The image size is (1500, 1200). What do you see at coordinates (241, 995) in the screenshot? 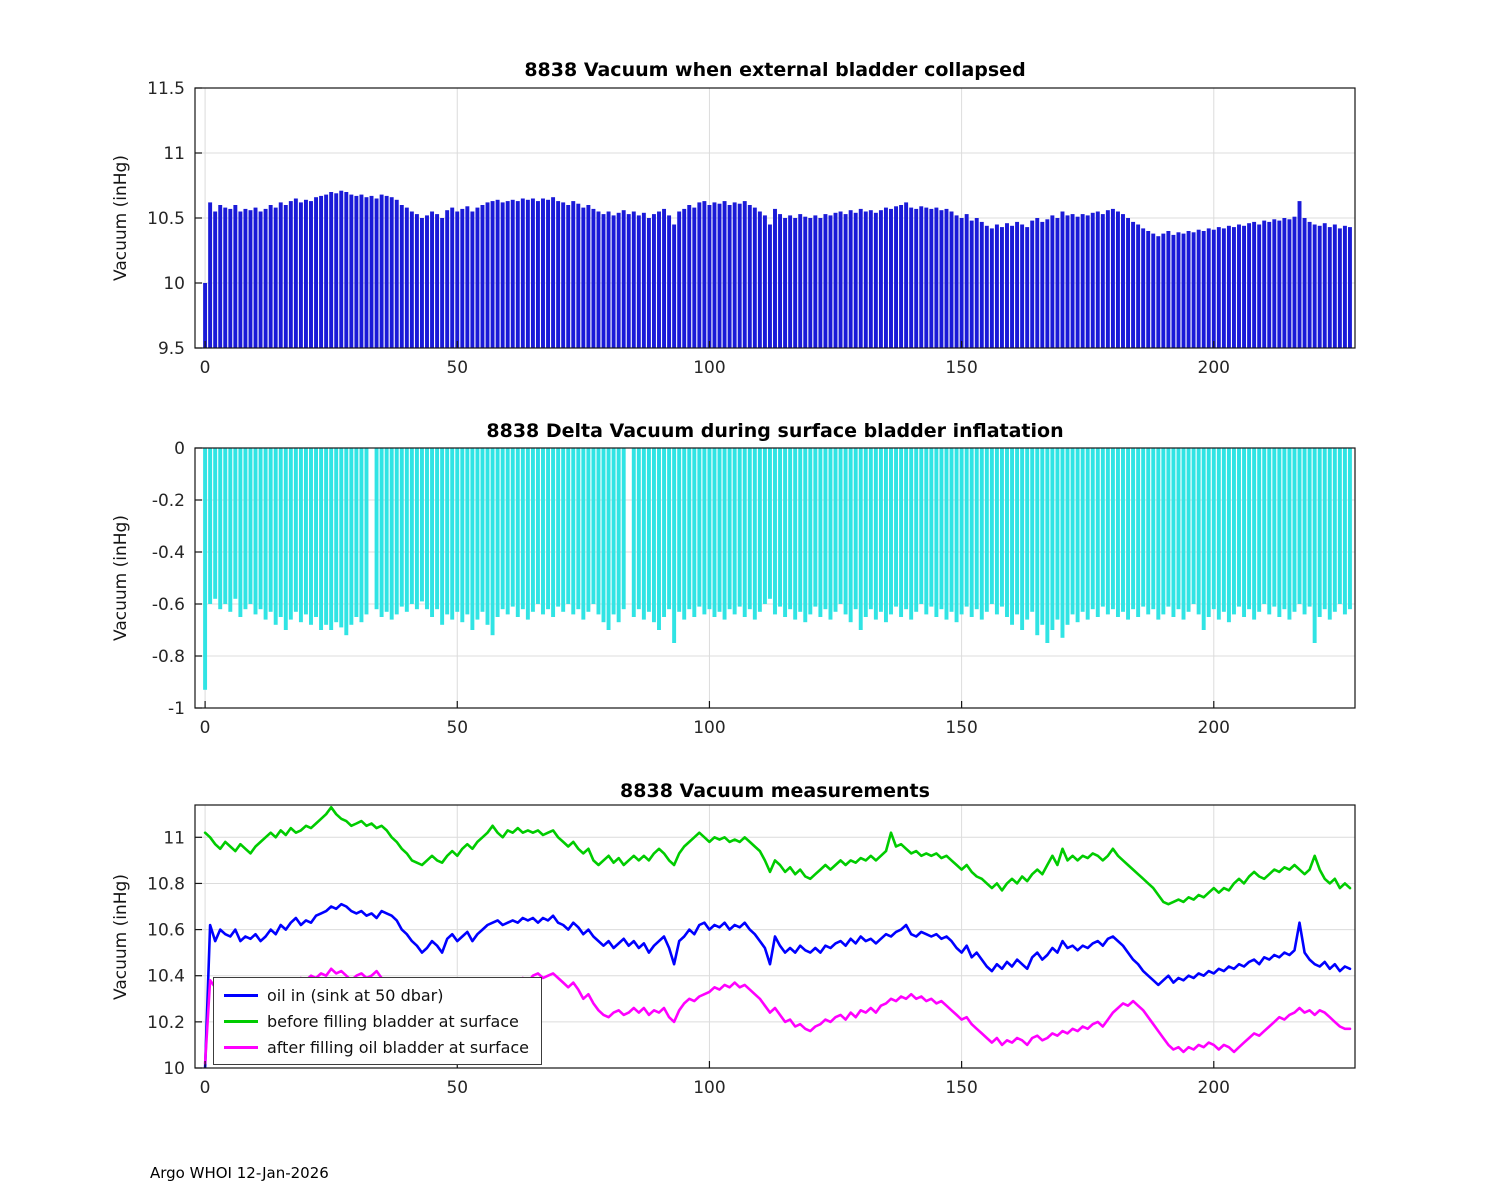
I see `blue-line-swatch-icon` at bounding box center [241, 995].